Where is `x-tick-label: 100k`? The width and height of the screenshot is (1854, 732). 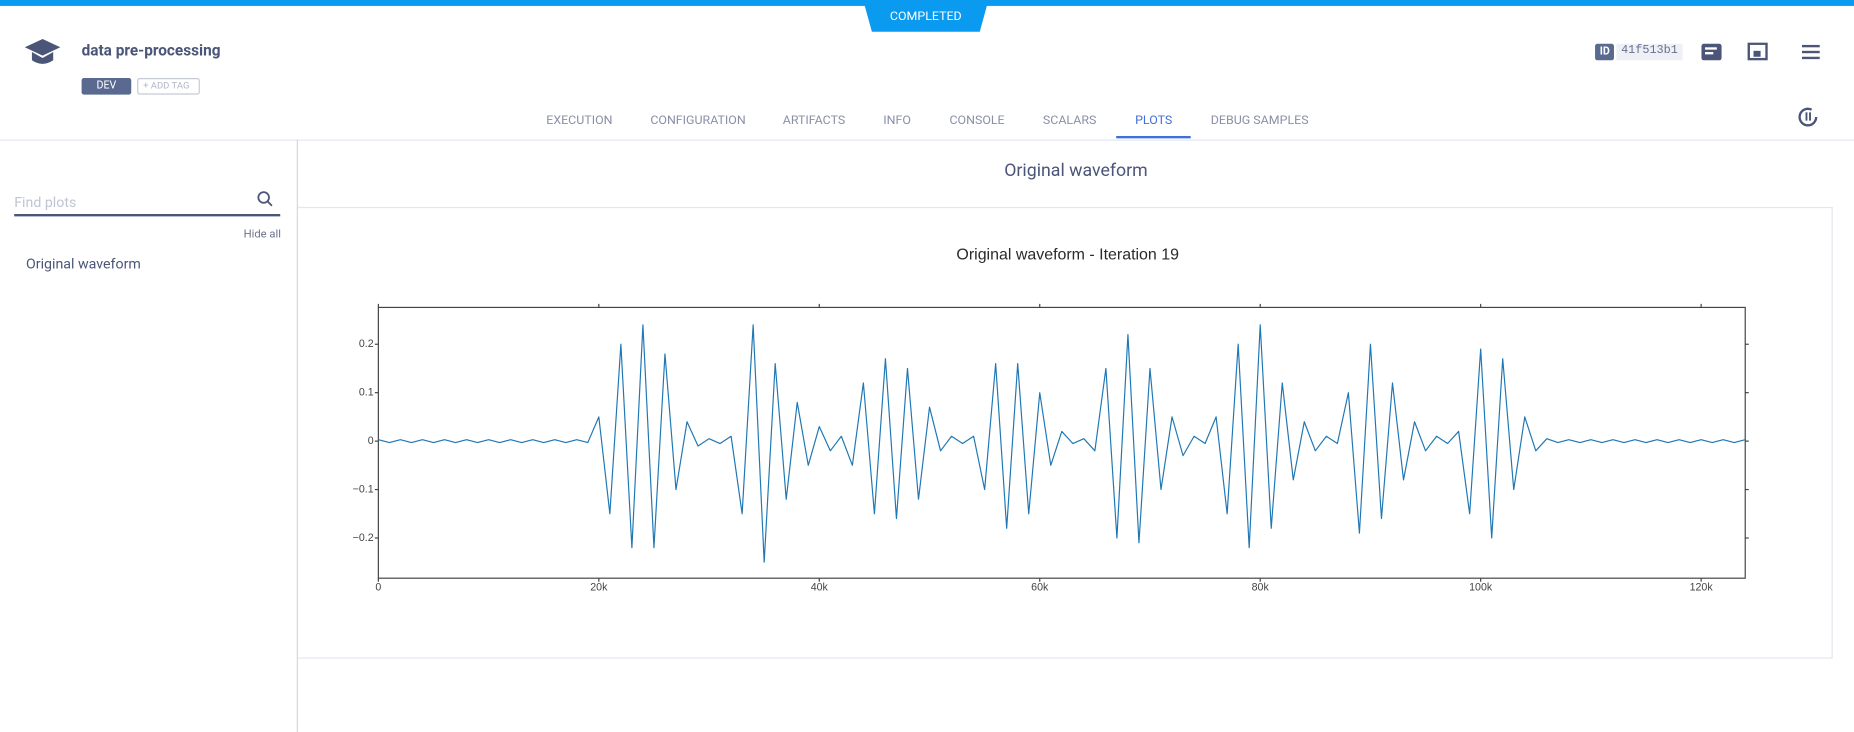 x-tick-label: 100k is located at coordinates (1481, 587).